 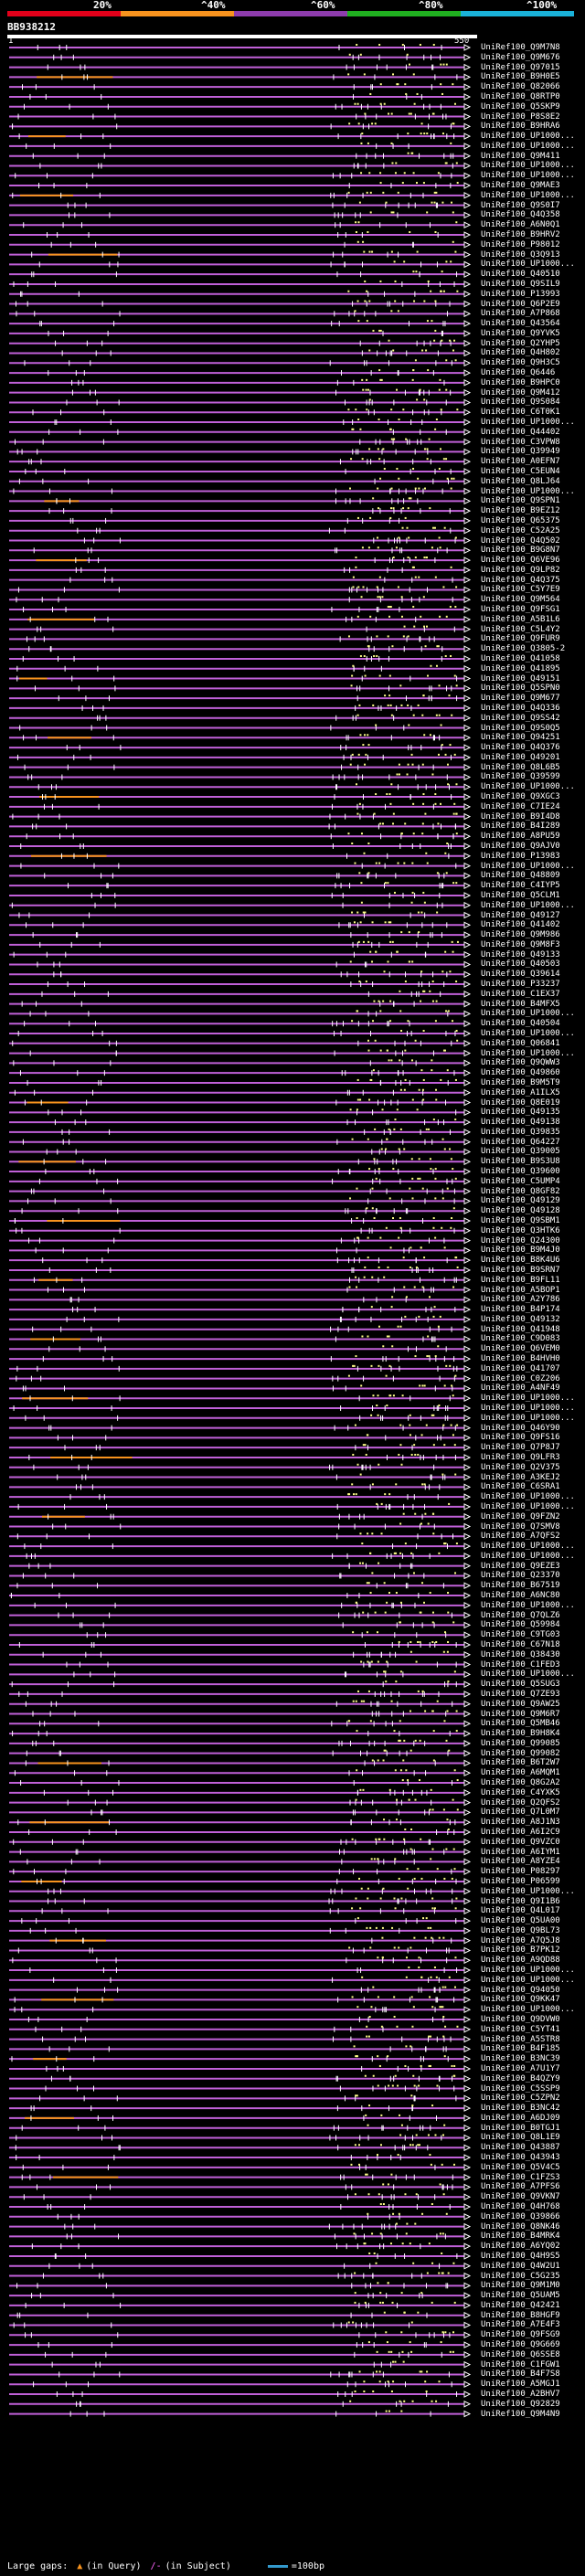 What do you see at coordinates (520, 1024) in the screenshot?
I see `hit-accession: UniRef100_Q40504` at bounding box center [520, 1024].